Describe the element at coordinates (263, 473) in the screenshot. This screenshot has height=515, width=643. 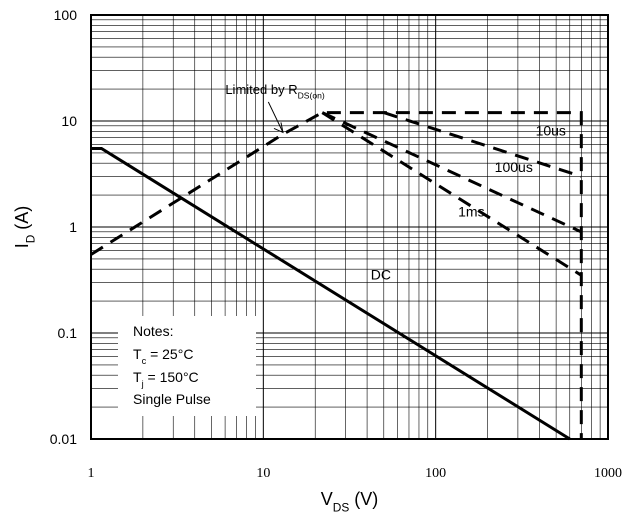
I see `x-tick-label: 10` at that location.